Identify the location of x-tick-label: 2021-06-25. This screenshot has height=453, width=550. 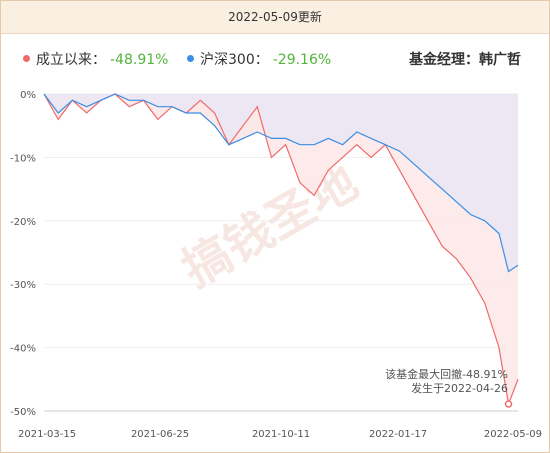
(160, 434).